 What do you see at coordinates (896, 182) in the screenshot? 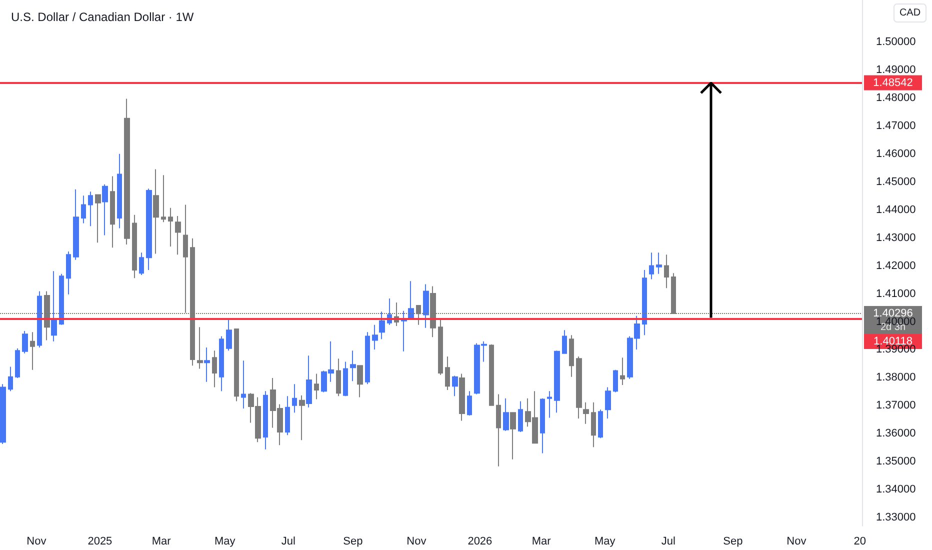
I see `y-tick-label: 1.45000` at bounding box center [896, 182].